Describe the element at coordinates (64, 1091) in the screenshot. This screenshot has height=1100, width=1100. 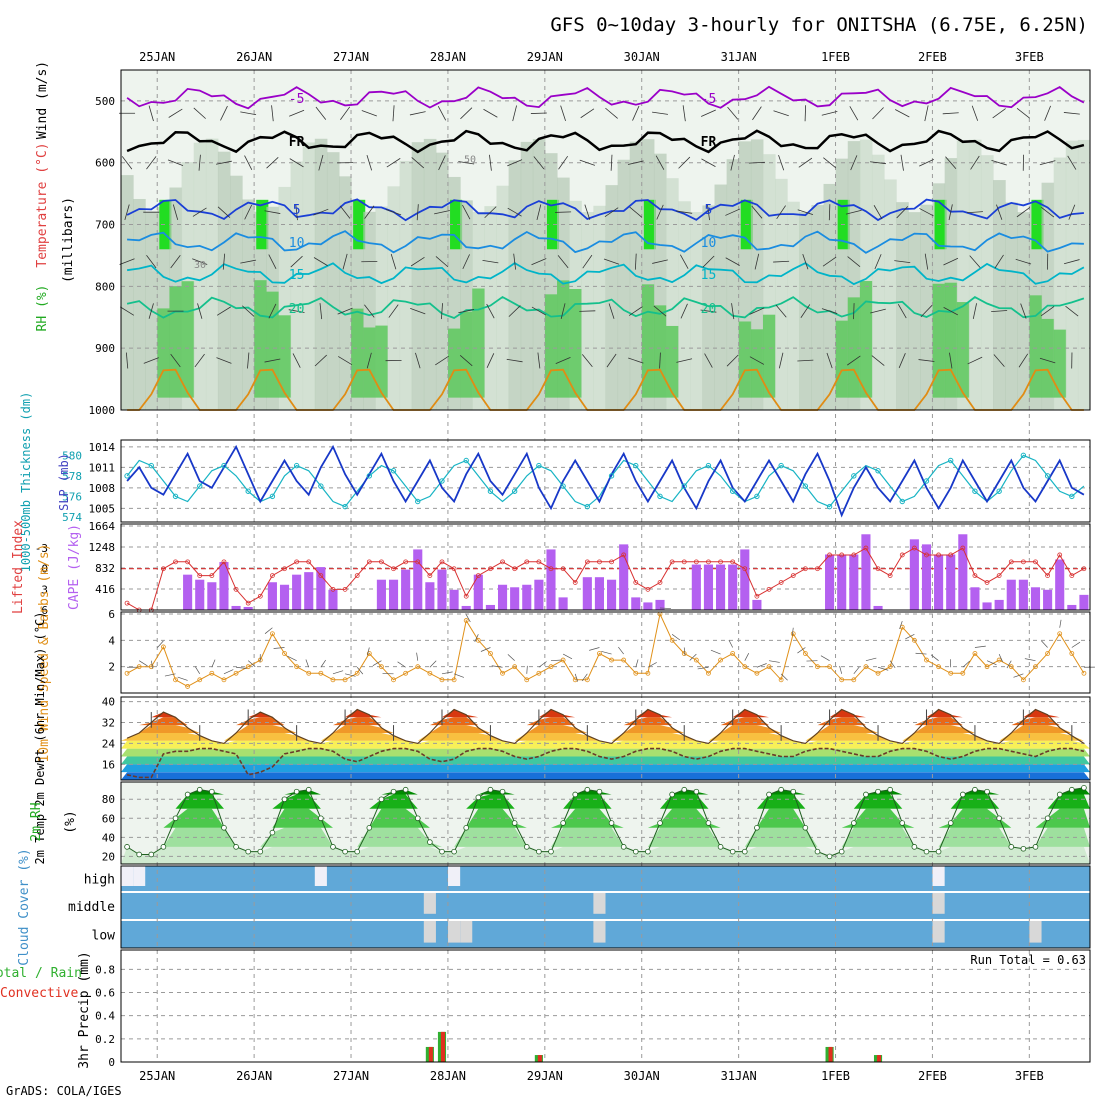
I see `credit-label: GrADS: COLA/IGES` at that location.